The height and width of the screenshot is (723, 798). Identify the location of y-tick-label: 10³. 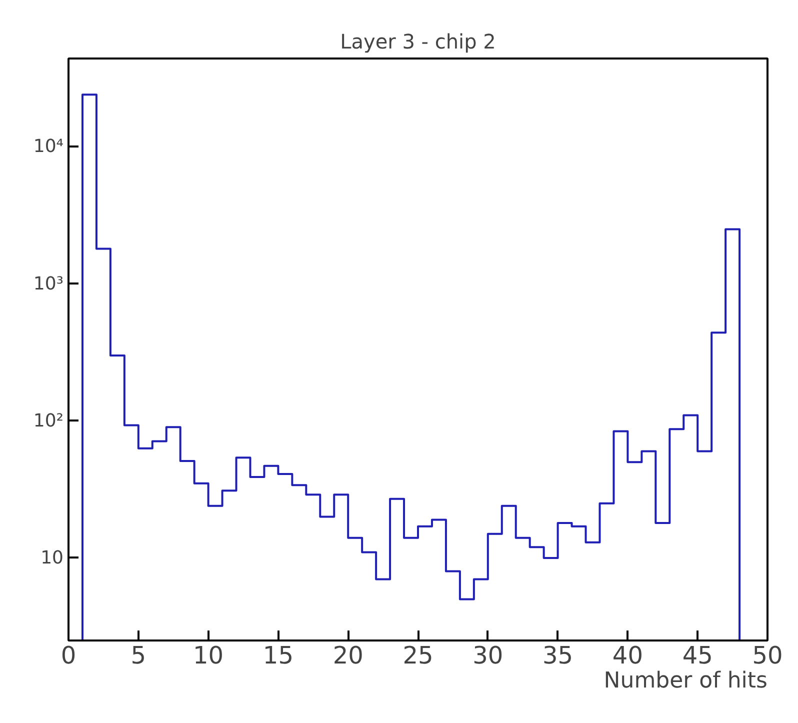
(48, 283).